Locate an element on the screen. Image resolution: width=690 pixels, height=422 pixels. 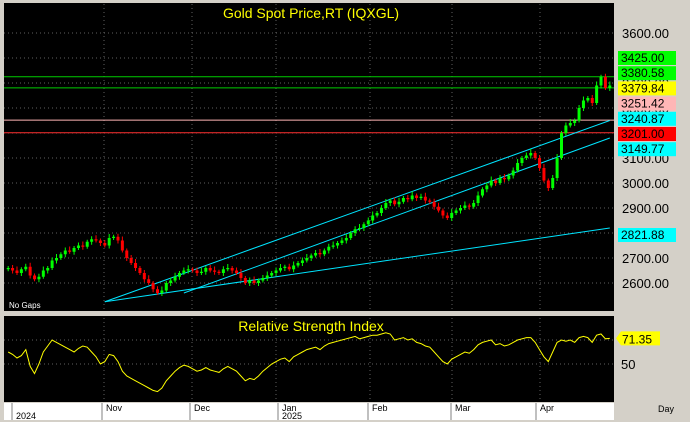
price-tag: 3425.00 is located at coordinates (647, 58).